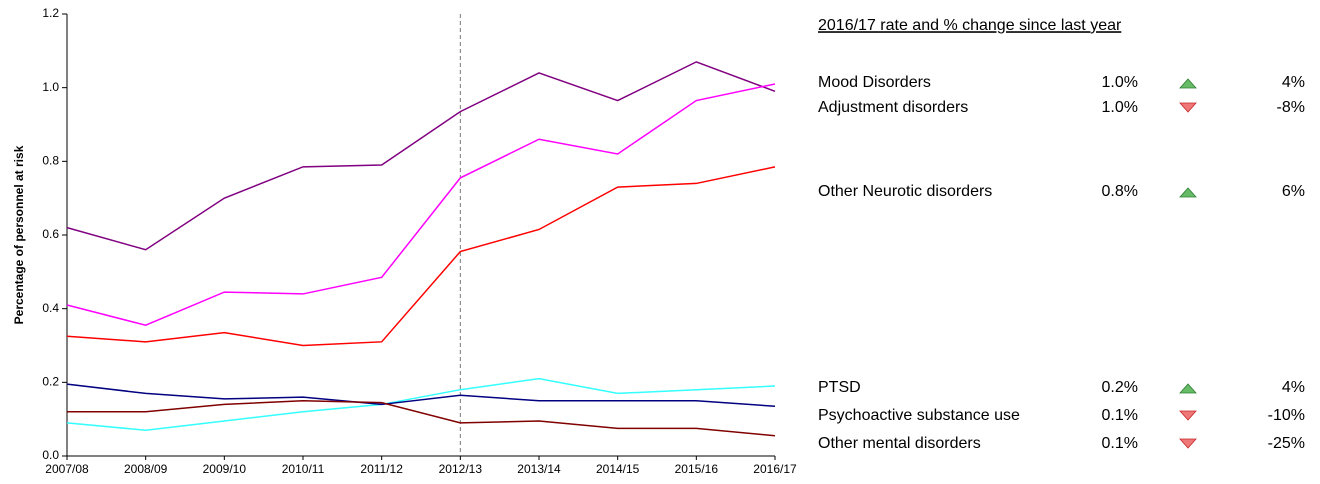  Describe the element at coordinates (874, 82) in the screenshot. I see `row-name: Mood Disorders` at that location.